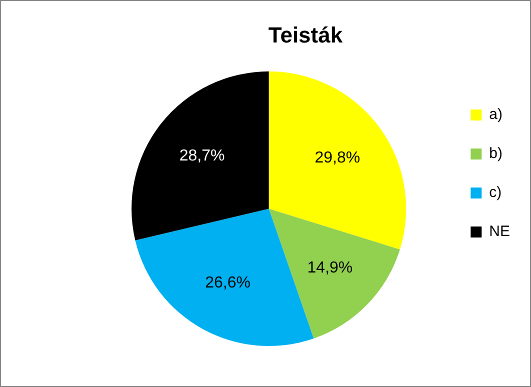 This screenshot has width=531, height=387. Describe the element at coordinates (306, 35) in the screenshot. I see `chart-title: Teisták` at that location.